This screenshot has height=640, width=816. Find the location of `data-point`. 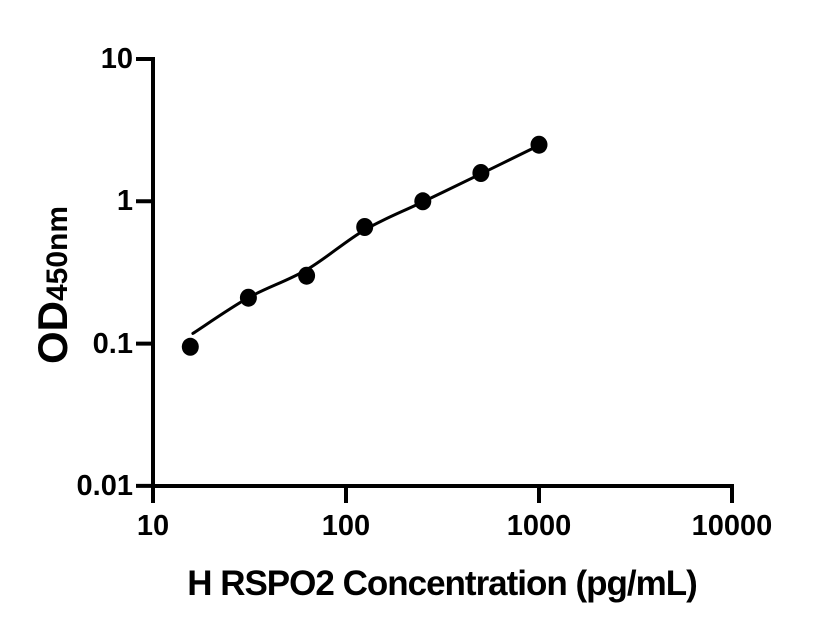

data-point is located at coordinates (190, 346).